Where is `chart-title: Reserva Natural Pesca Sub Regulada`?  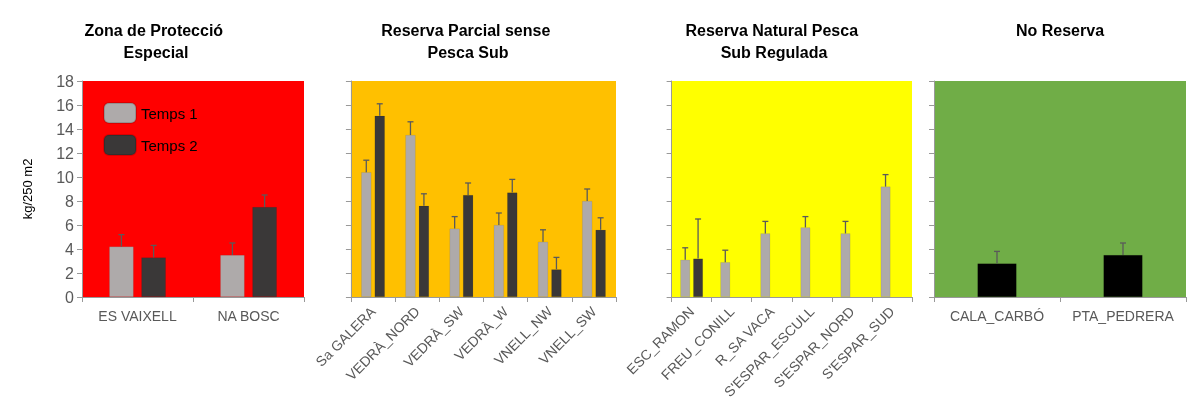 chart-title: Reserva Natural Pesca Sub Regulada is located at coordinates (774, 41).